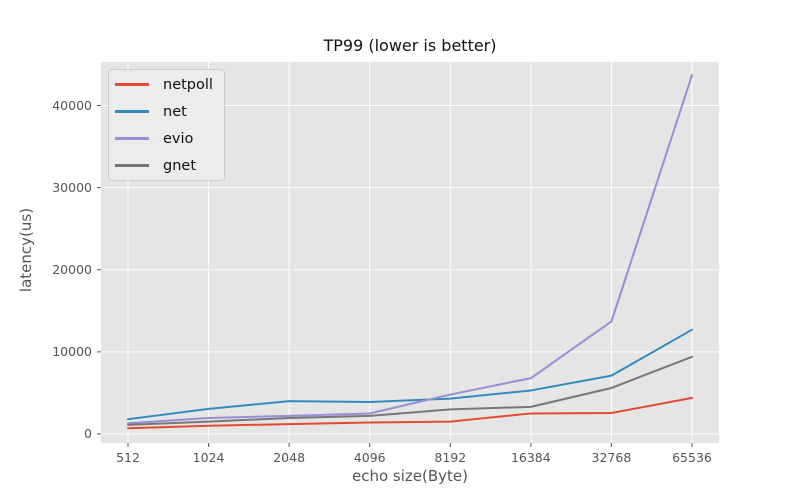 The image size is (800, 500). Describe the element at coordinates (530, 457) in the screenshot. I see `x-tick-label: 16384` at that location.